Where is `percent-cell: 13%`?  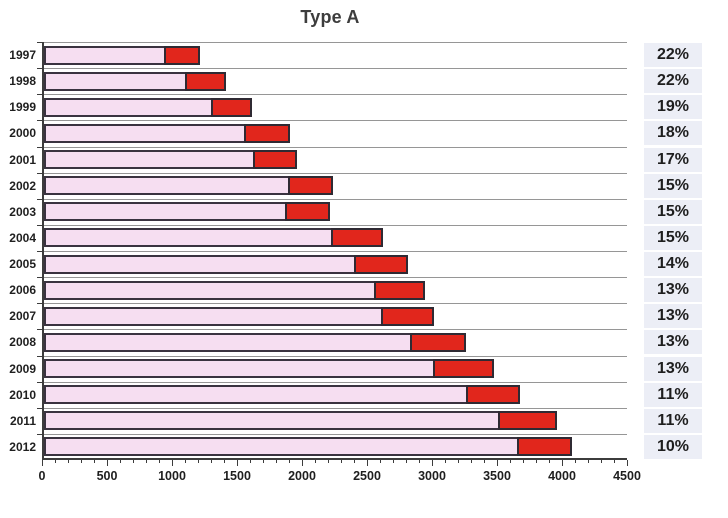 percent-cell: 13% is located at coordinates (673, 342).